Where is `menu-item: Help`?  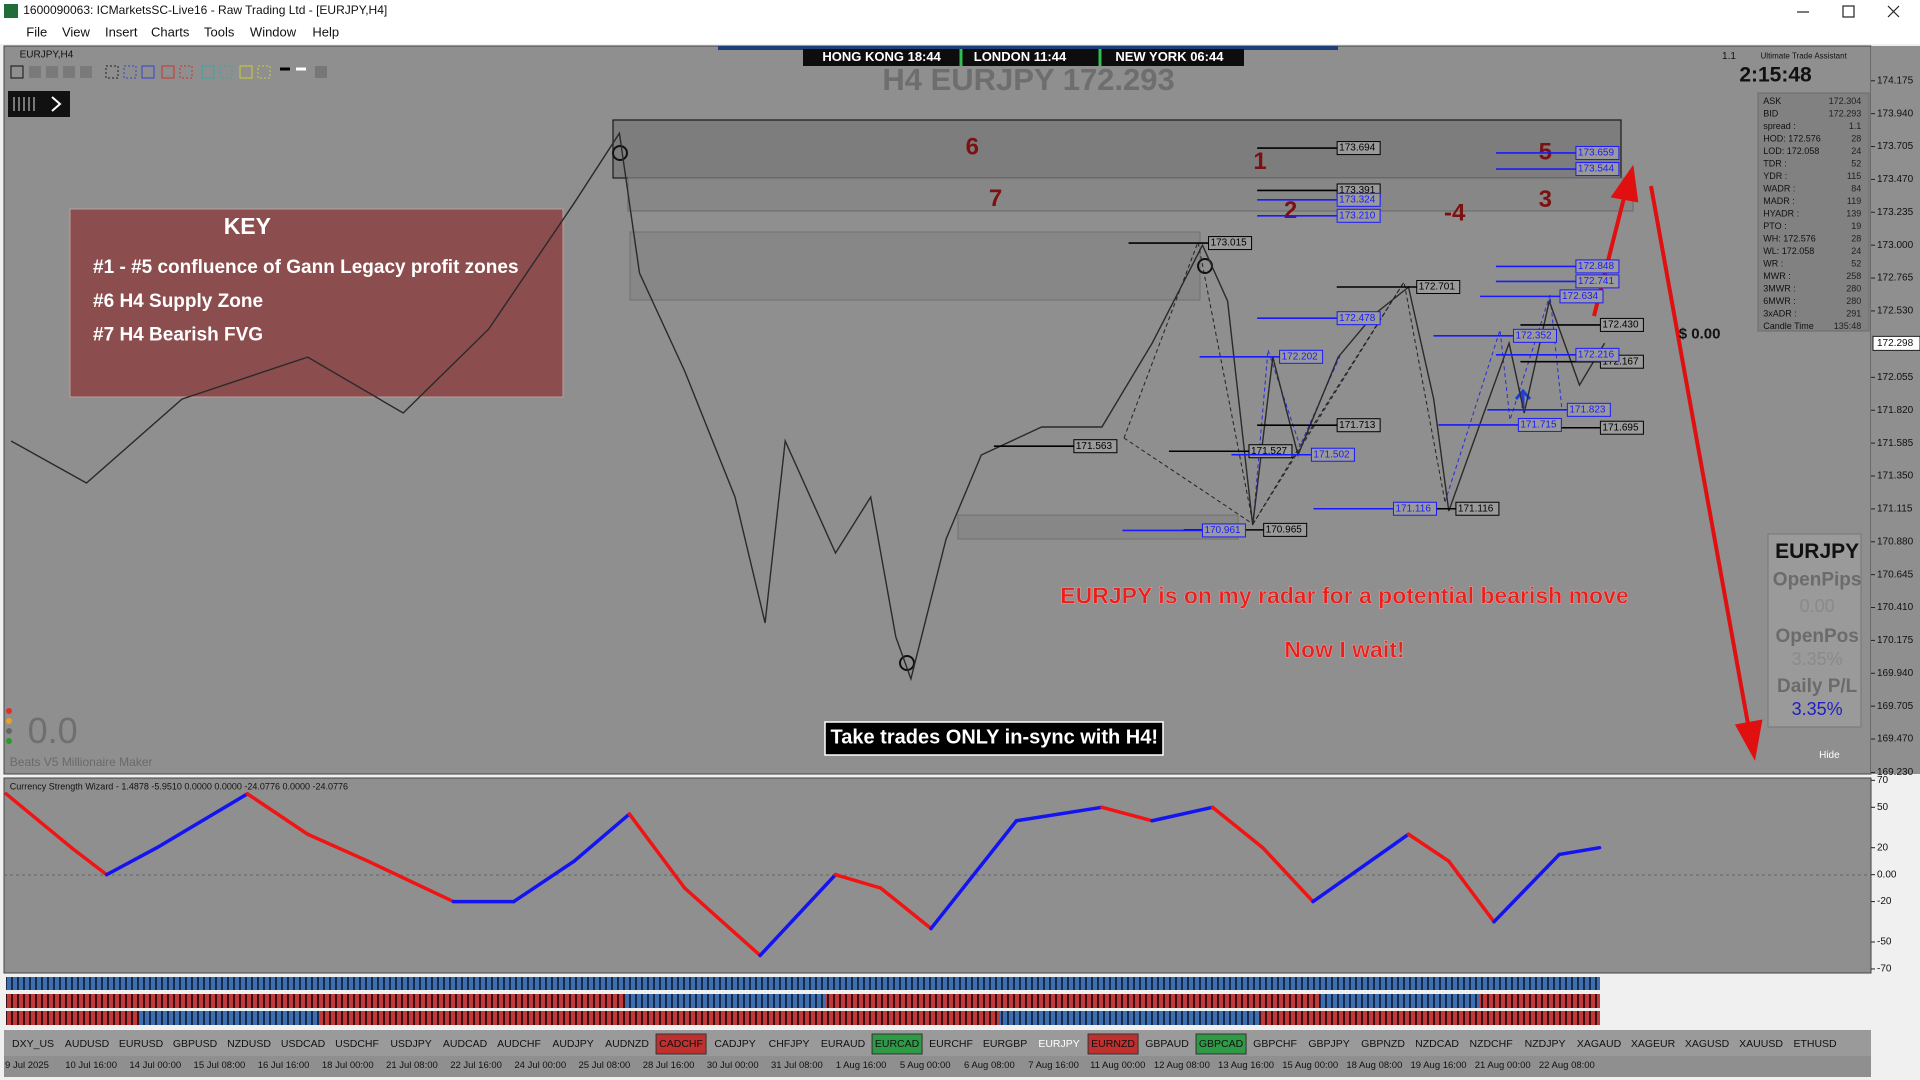 menu-item: Help is located at coordinates (325, 31).